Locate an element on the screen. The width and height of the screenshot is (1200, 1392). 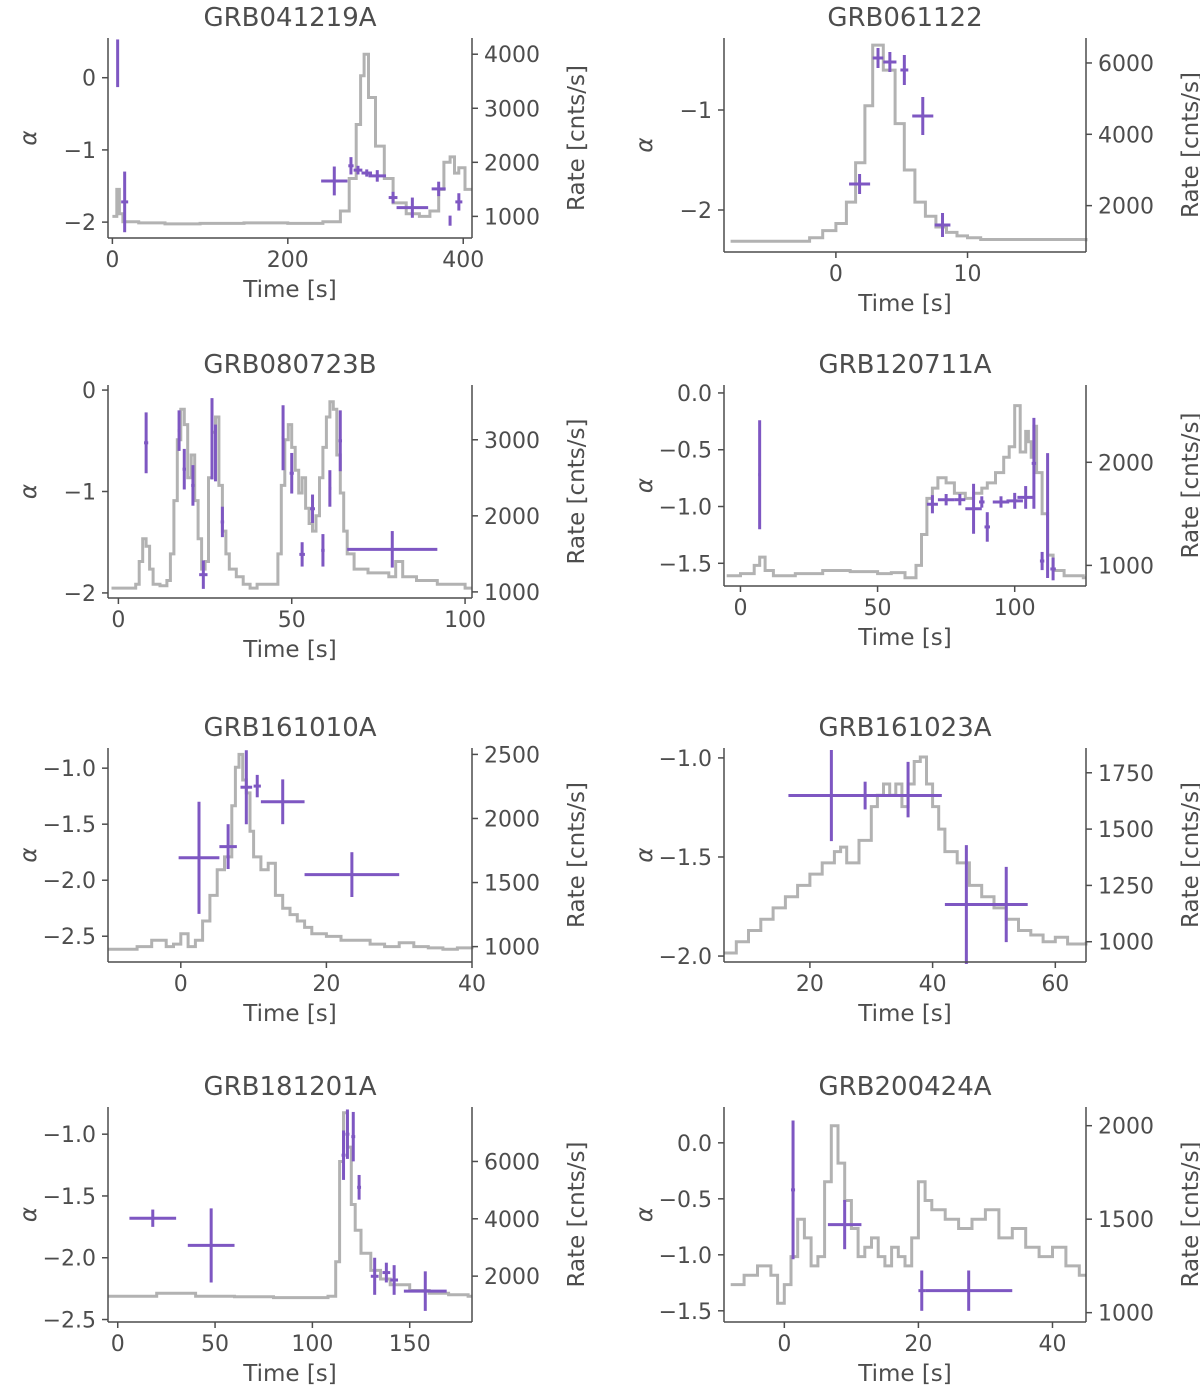
y-tick-label: −2.0 is located at coordinates (69, 881).